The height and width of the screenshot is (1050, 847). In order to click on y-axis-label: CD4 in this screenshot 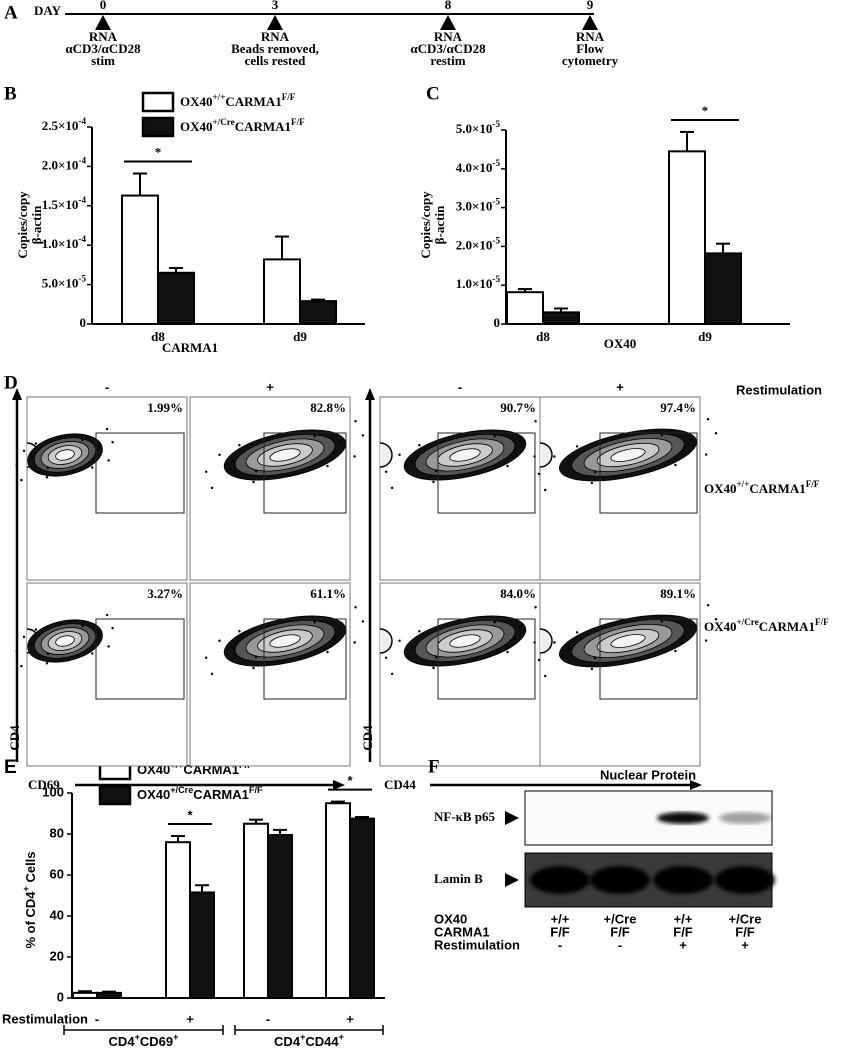, I will do `click(14, 738)`.